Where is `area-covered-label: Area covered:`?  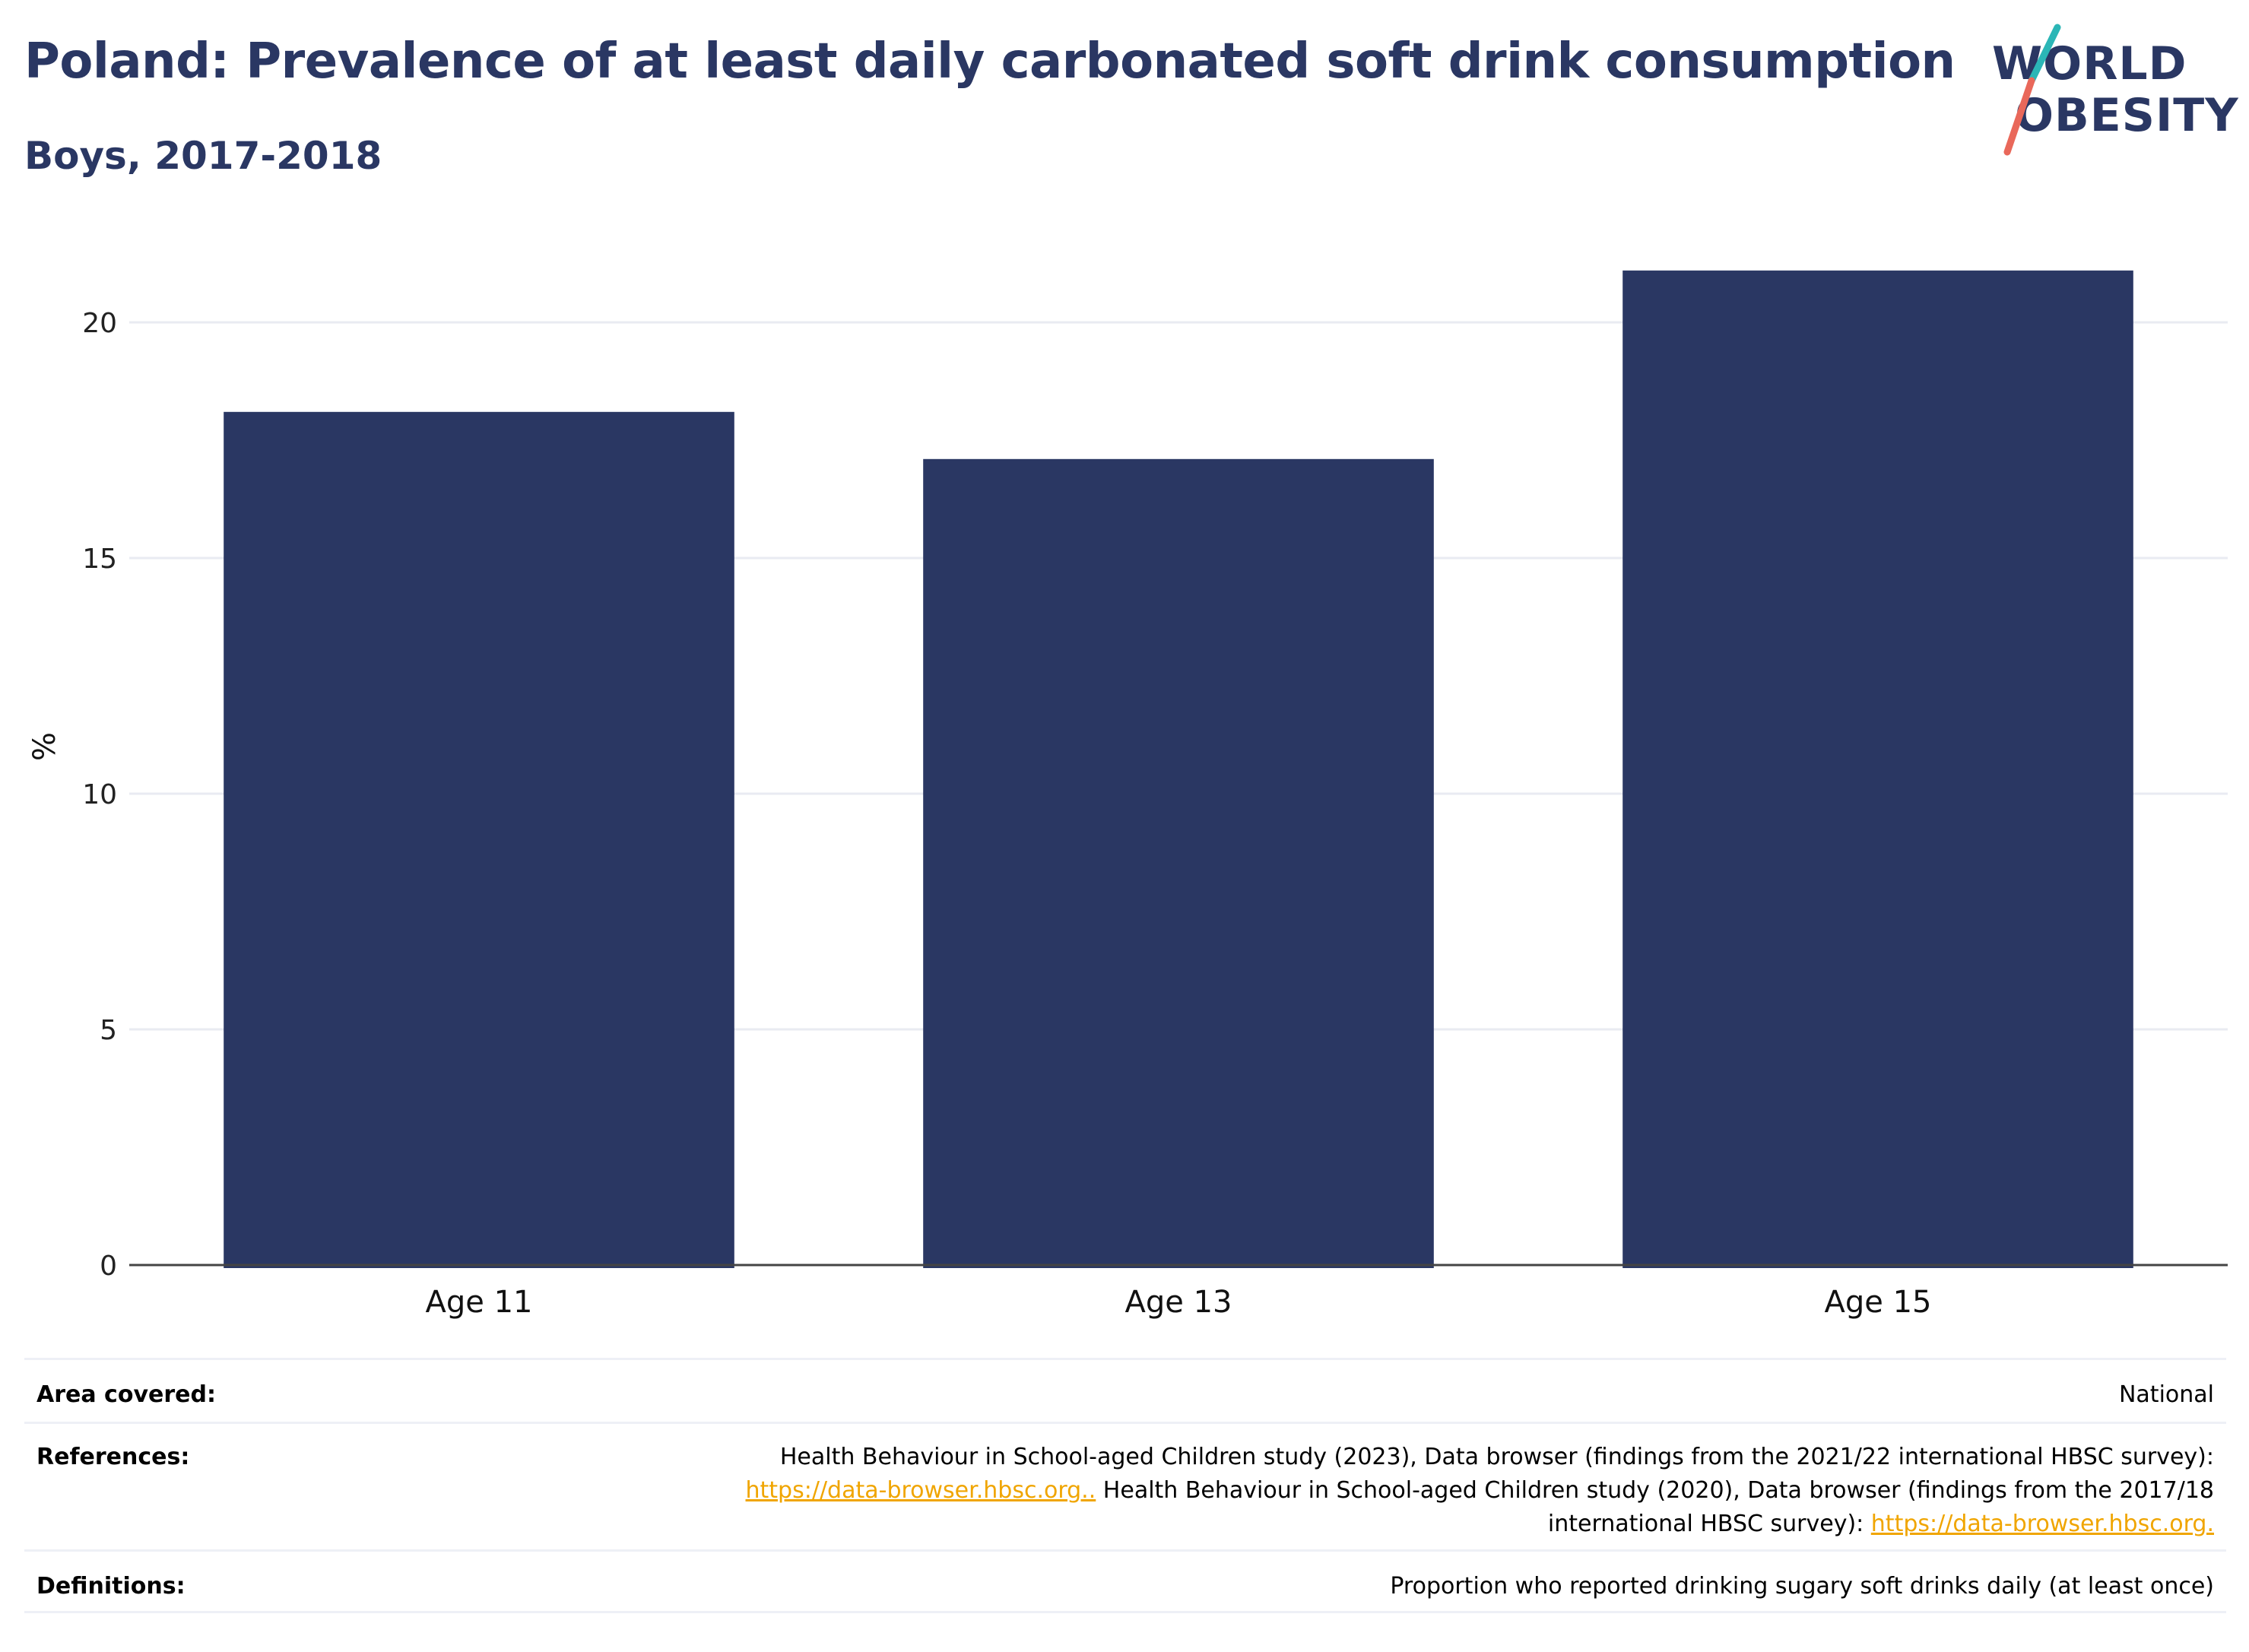
area-covered-label: Area covered: is located at coordinates (126, 1394).